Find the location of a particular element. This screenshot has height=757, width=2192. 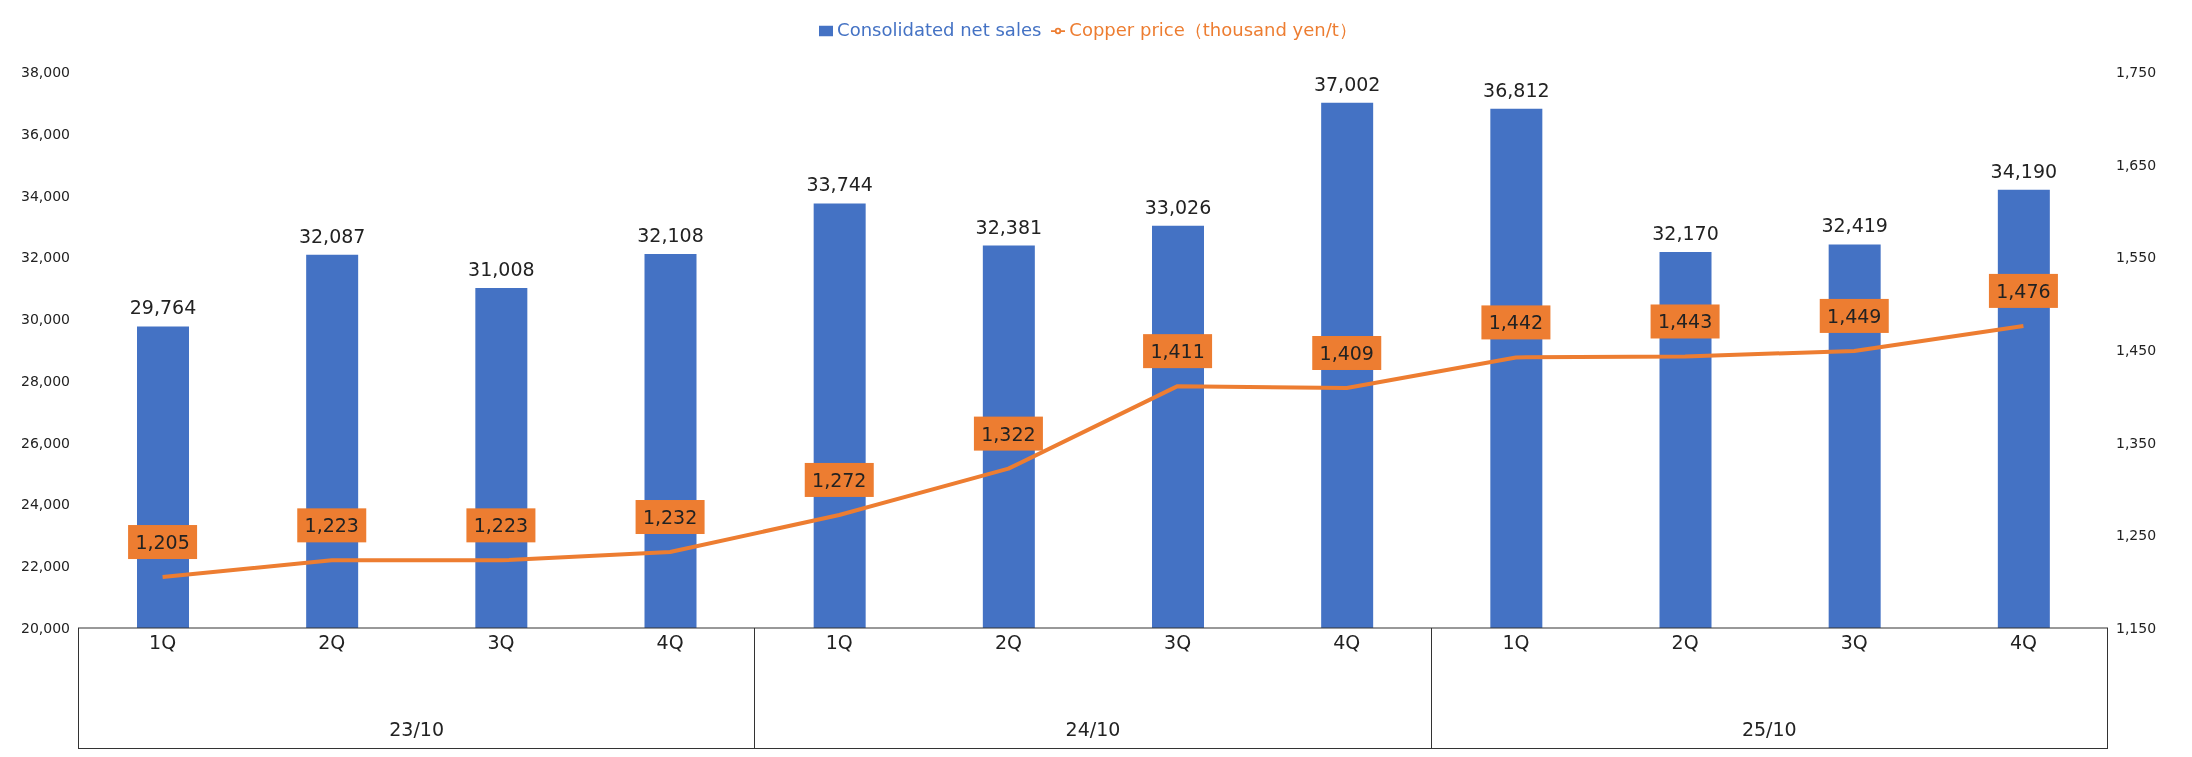

y-tick-label: 32,000 is located at coordinates (45, 257).